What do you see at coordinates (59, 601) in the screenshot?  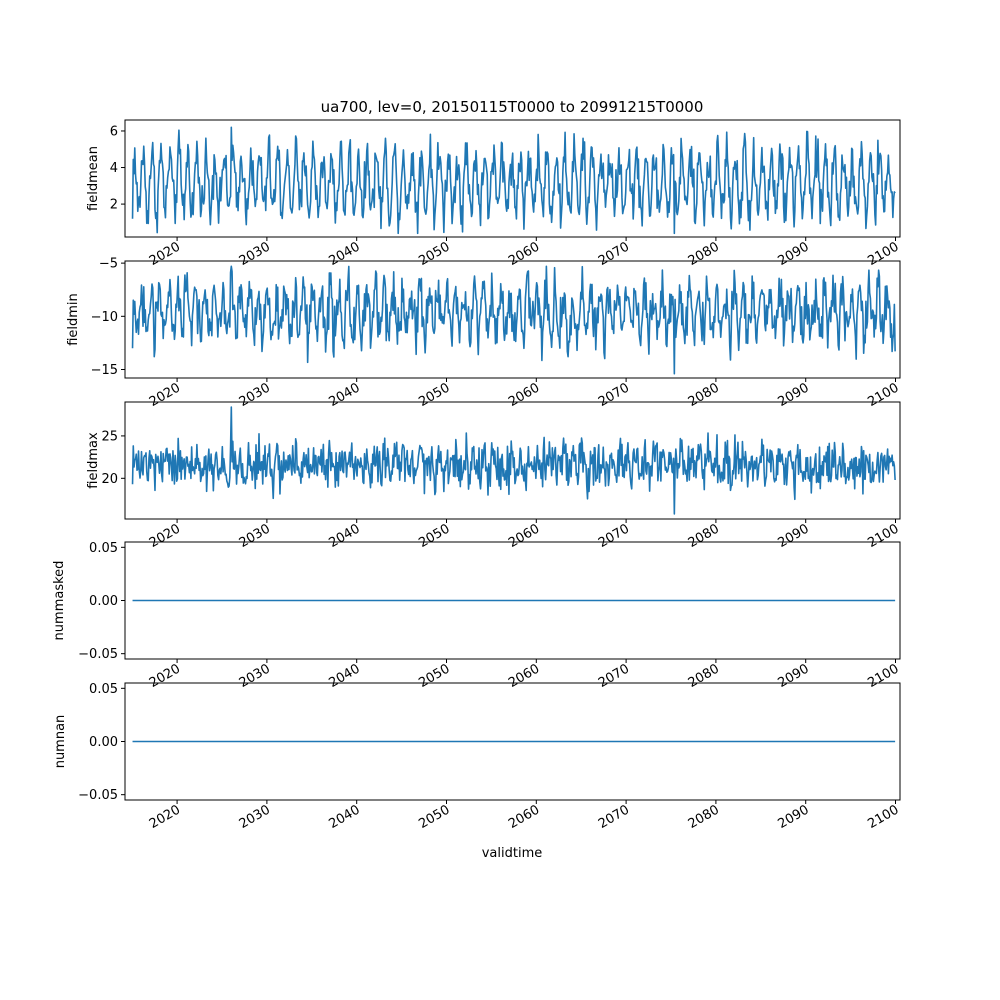 I see `y-axis-label: nummasked` at bounding box center [59, 601].